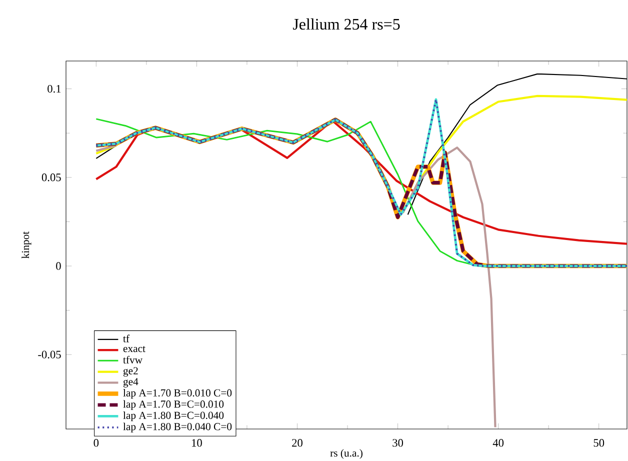 Image resolution: width=628 pixels, height=461 pixels. I want to click on legend-label: lap A=1.80 B=C=0.040, so click(173, 416).